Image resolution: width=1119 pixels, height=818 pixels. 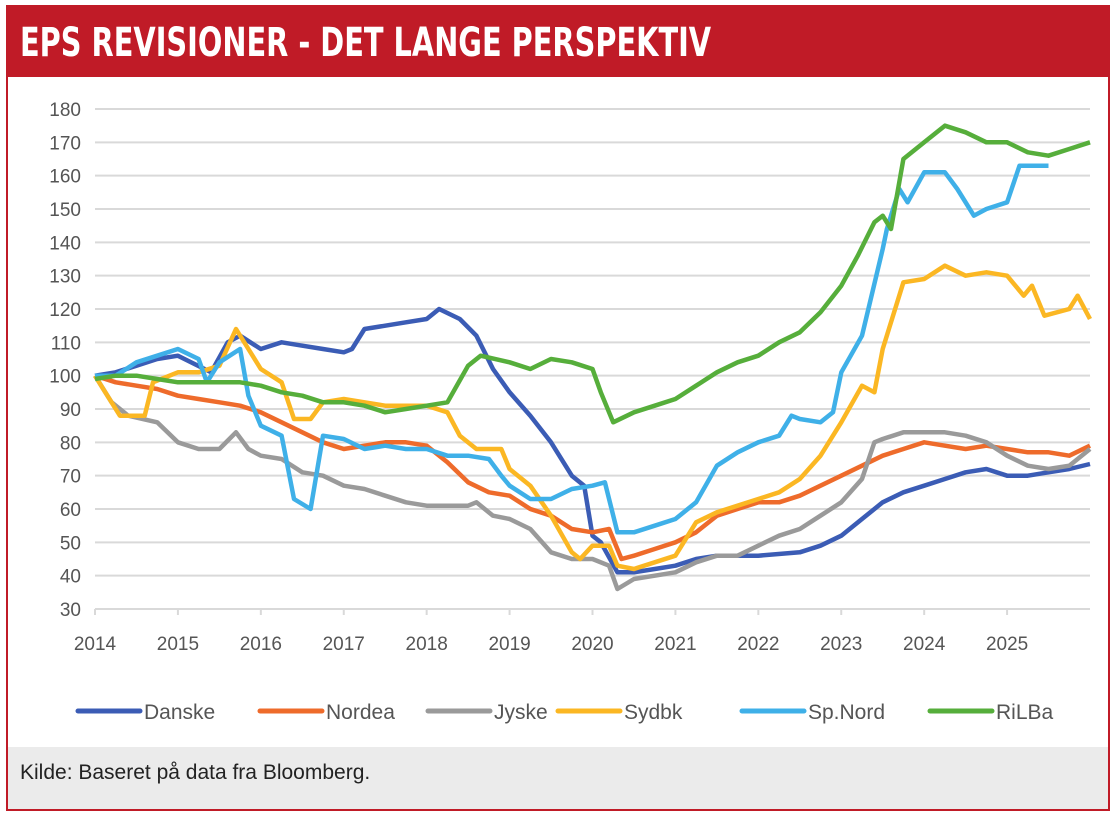 I want to click on y-tick-label: 160, so click(x=65, y=177).